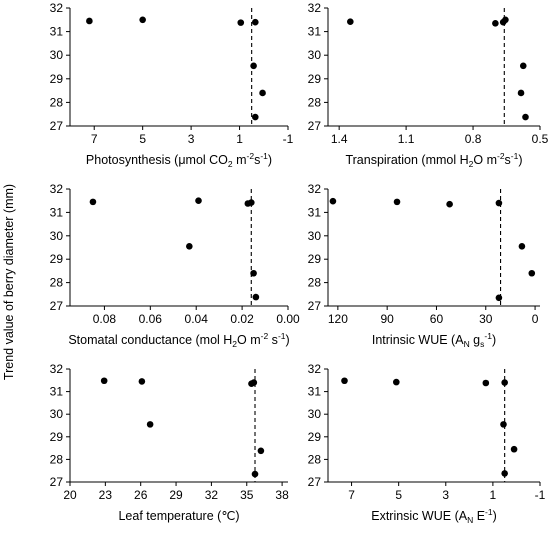 The image size is (550, 541). Describe the element at coordinates (212, 495) in the screenshot. I see `x-tick-label: 32` at that location.